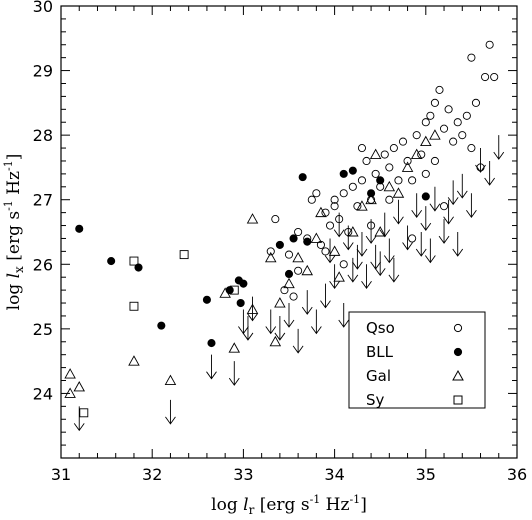 This screenshot has height=520, width=532. I want to click on x-tick-label: 32, so click(152, 474).